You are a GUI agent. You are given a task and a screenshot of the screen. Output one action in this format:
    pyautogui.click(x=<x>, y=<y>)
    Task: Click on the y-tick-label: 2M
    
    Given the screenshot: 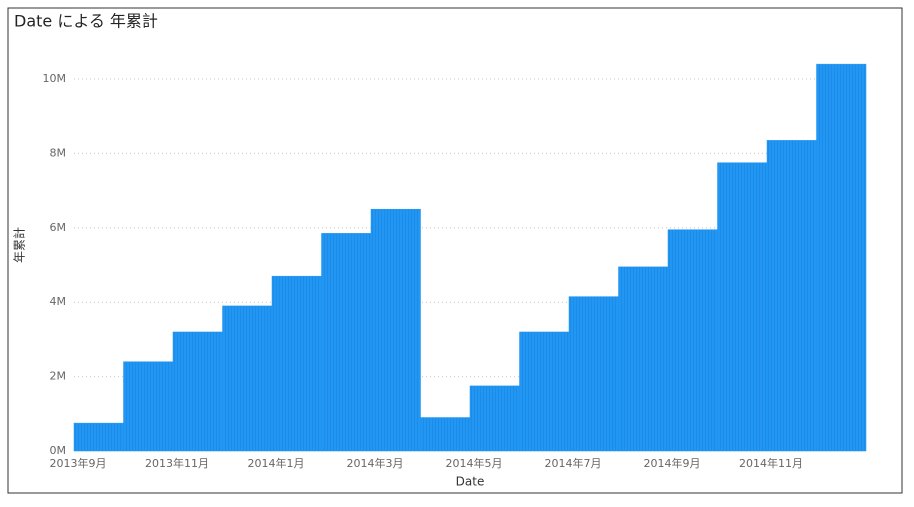 What is the action you would take?
    pyautogui.click(x=58, y=376)
    